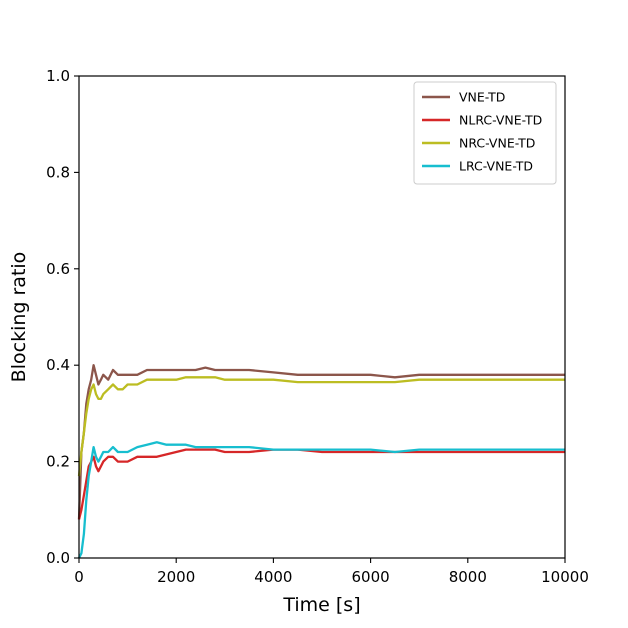 The width and height of the screenshot is (628, 628). What do you see at coordinates (500, 120) in the screenshot?
I see `legend-label: NLRC-VNE-TD` at bounding box center [500, 120].